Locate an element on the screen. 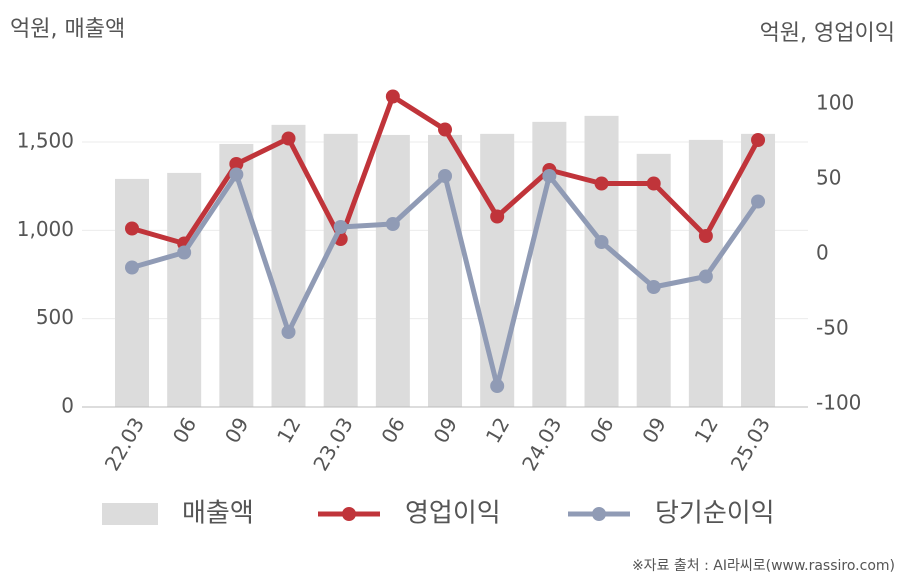 Image resolution: width=908 pixels, height=580 pixels. y2-tick-label: -100 is located at coordinates (838, 403).